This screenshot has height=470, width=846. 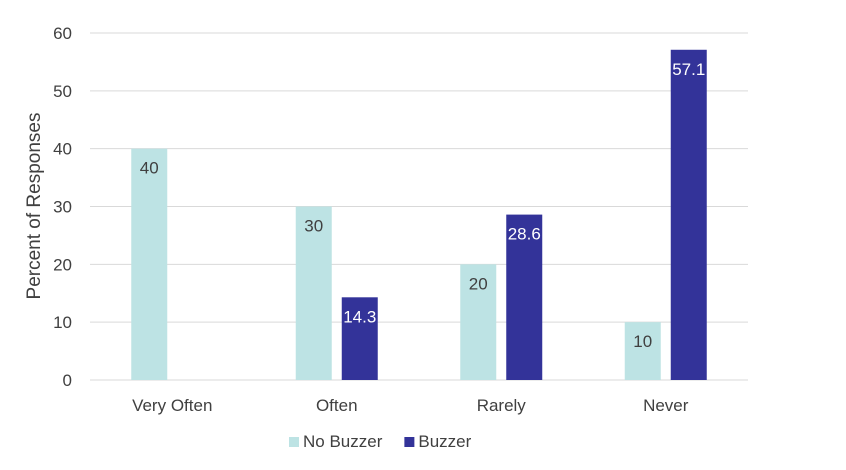 I want to click on x-tick-label: Never, so click(x=666, y=405).